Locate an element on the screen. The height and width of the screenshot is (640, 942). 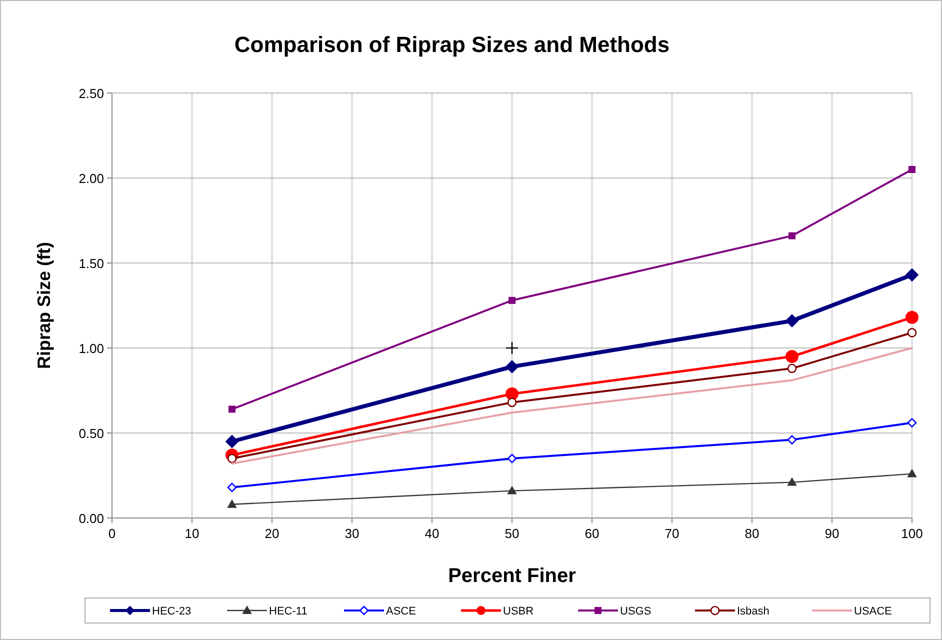
y-tick-label: 1.50 is located at coordinates (91, 263).